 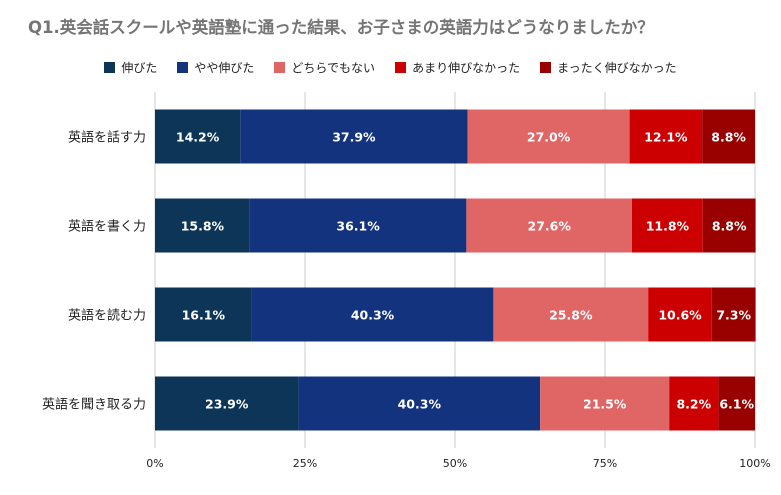 I want to click on data-label: 15.8%, so click(x=203, y=226).